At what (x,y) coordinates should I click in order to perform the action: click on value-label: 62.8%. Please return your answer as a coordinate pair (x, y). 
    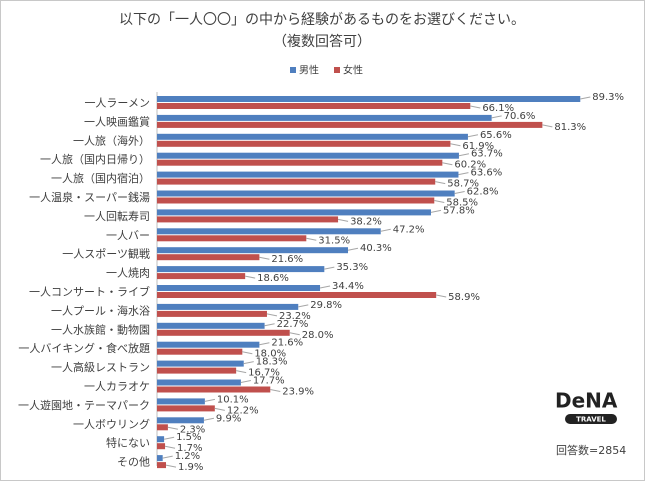
    Looking at the image, I should click on (483, 192).